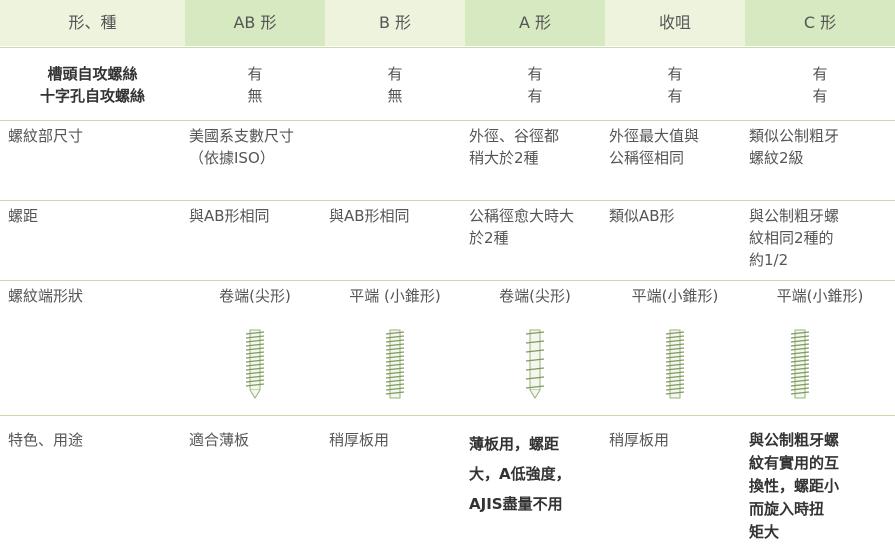 The height and width of the screenshot is (544, 895). What do you see at coordinates (654, 136) in the screenshot?
I see `cell-text: 外徑最大值與` at bounding box center [654, 136].